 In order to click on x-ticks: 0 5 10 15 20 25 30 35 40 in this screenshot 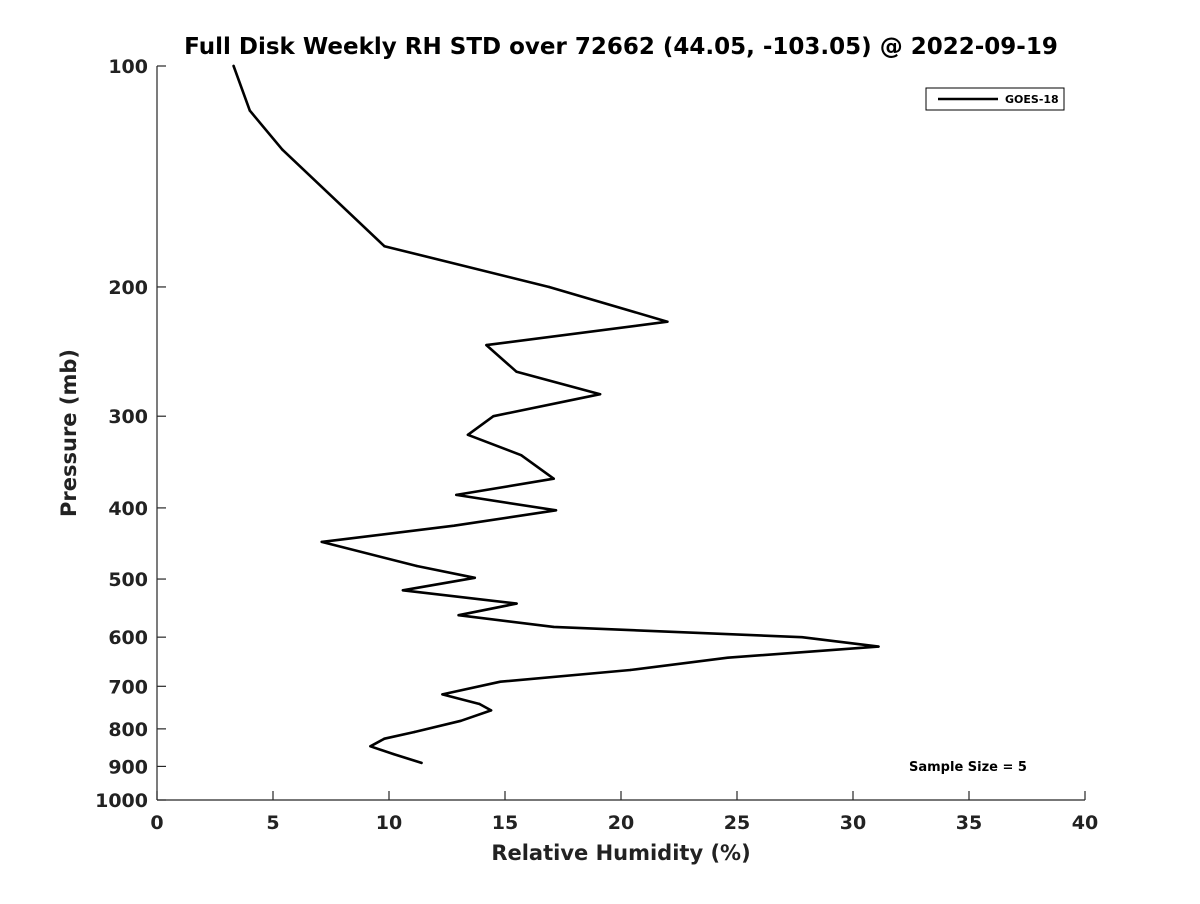, I will do `click(624, 812)`.